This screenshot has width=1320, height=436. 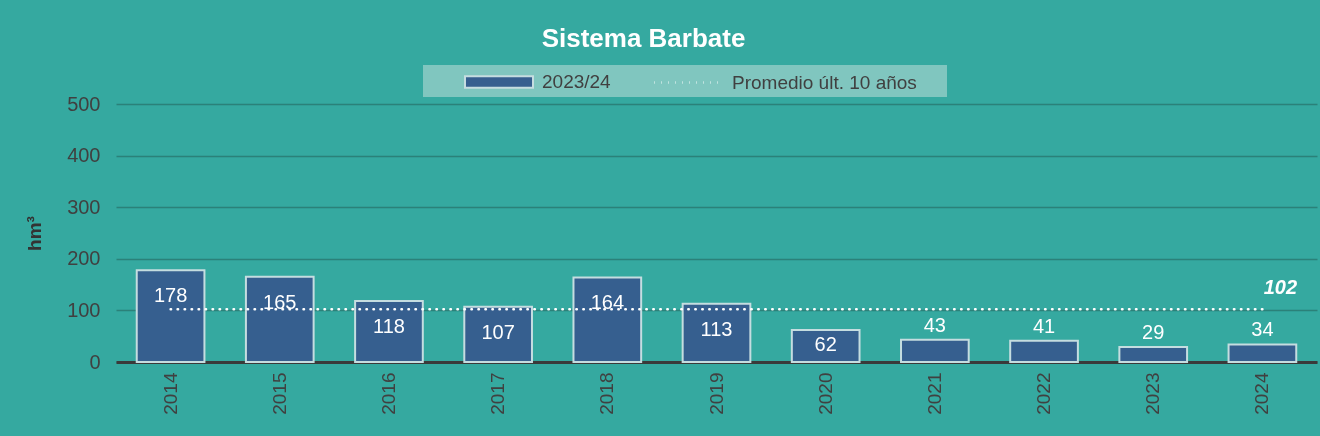 What do you see at coordinates (279, 393) in the screenshot?
I see `x-tick-label: 2015` at bounding box center [279, 393].